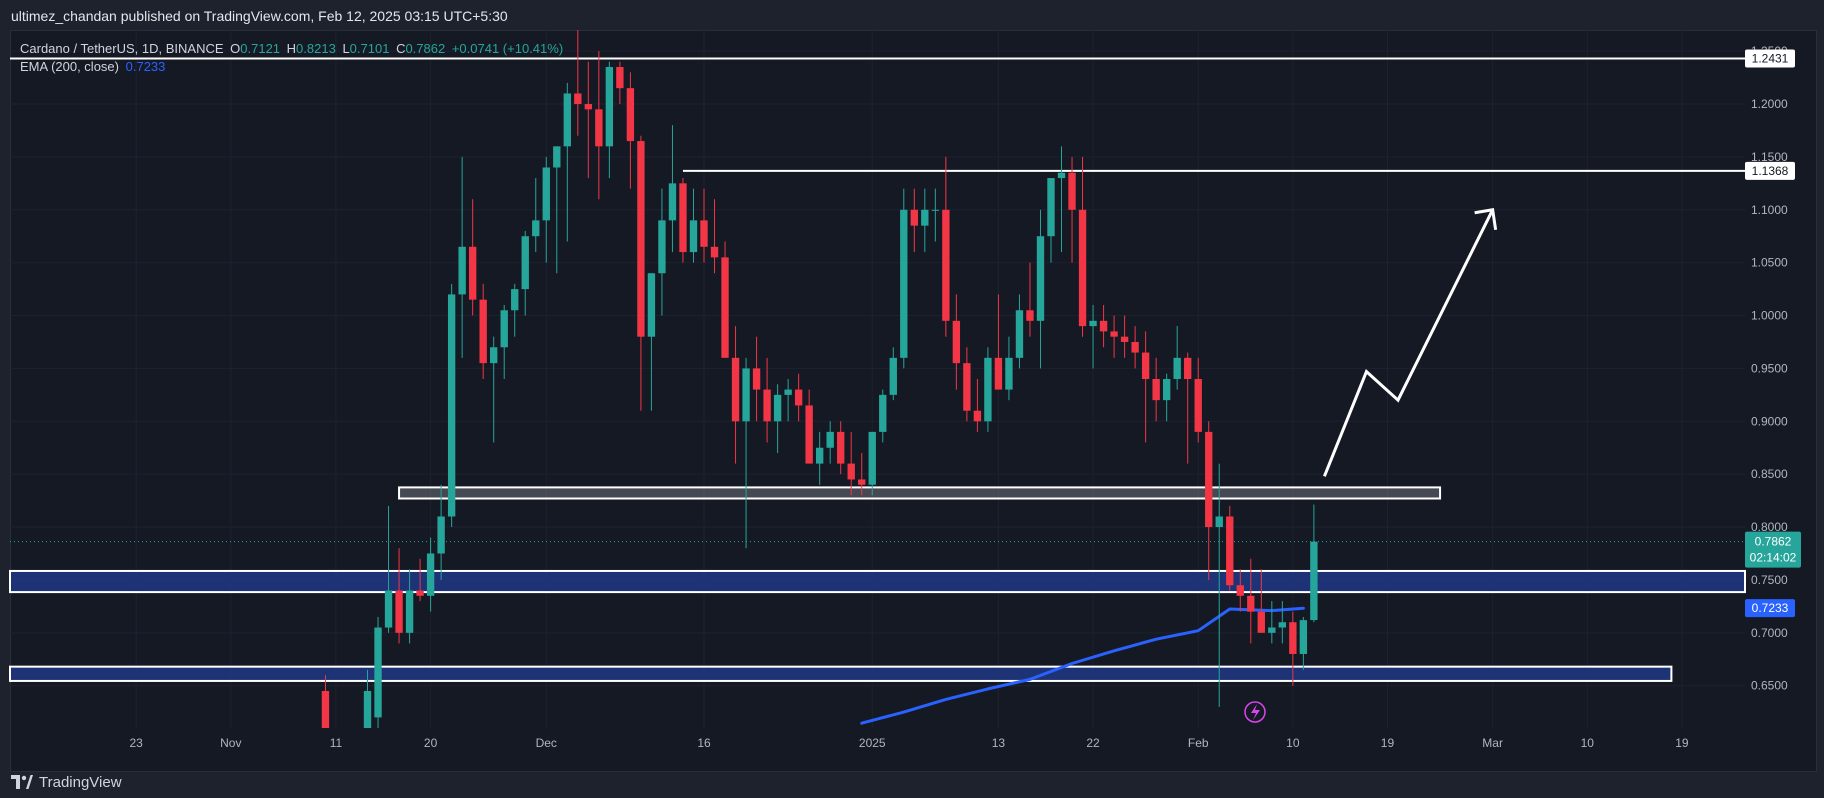 This screenshot has width=1824, height=798. Describe the element at coordinates (1773, 558) in the screenshot. I see `countdown-label: 02:14:02` at that location.